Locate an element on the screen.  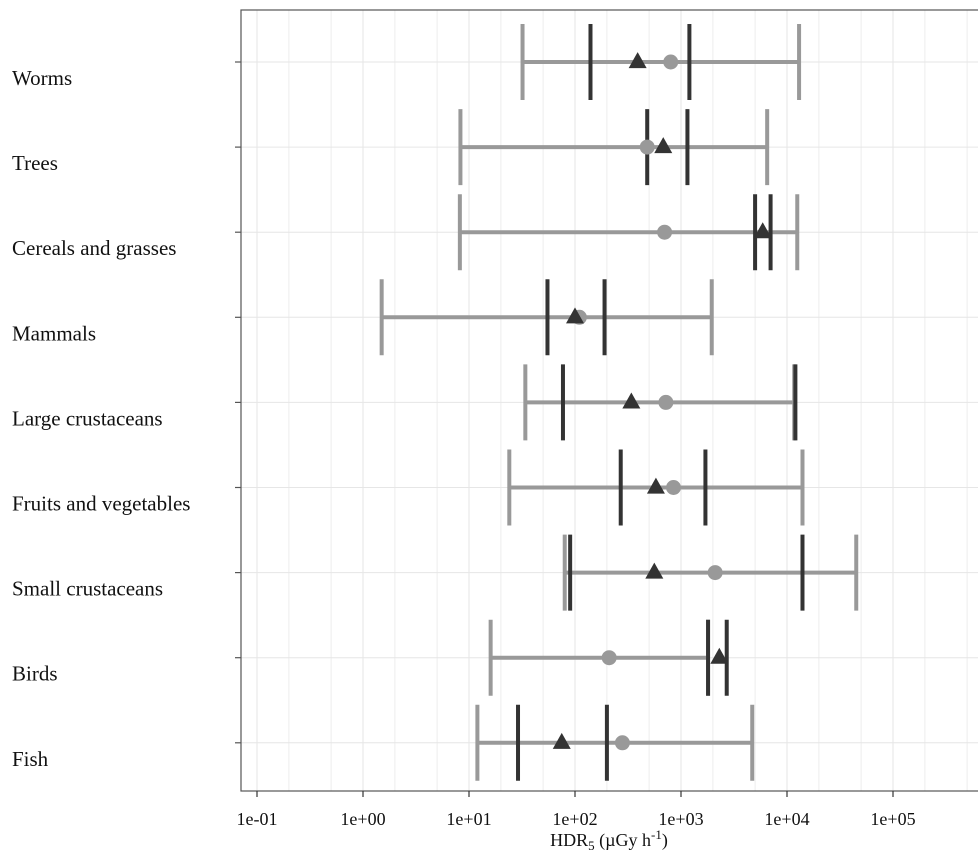
circle-points is located at coordinates (647, 402).